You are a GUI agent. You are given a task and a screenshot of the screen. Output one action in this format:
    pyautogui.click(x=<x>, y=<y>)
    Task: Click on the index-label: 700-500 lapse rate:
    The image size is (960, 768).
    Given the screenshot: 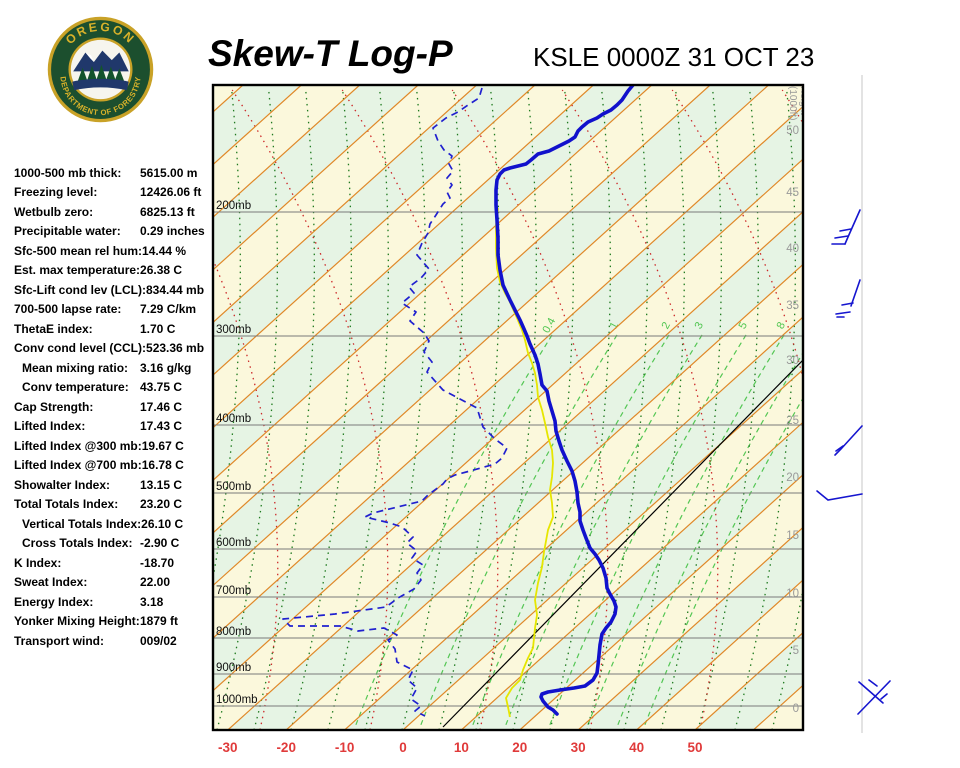 What is the action you would take?
    pyautogui.click(x=68, y=309)
    